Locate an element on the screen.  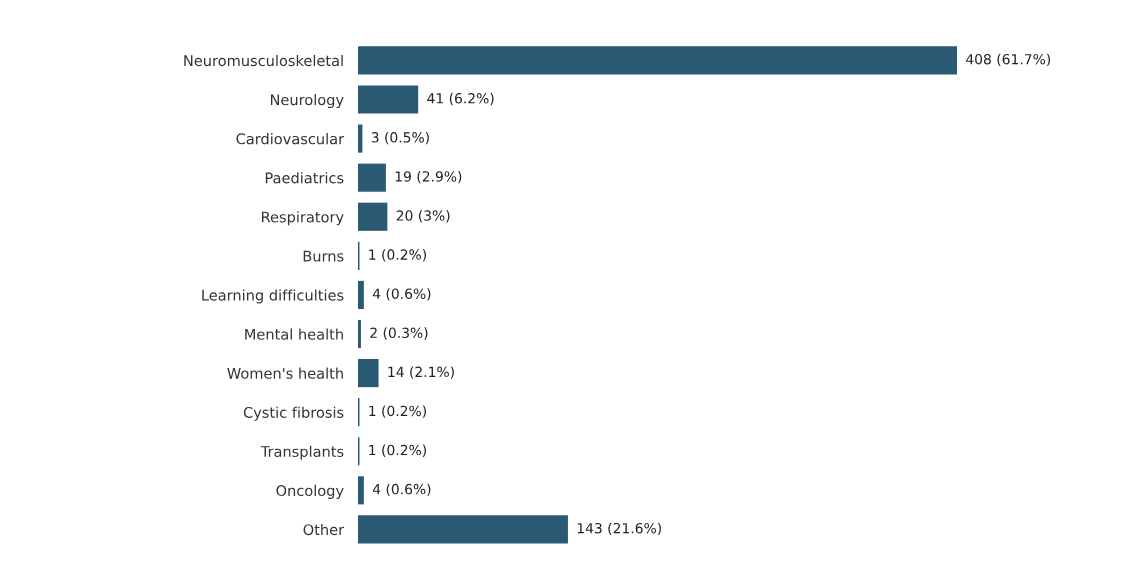
y-tick-label: Women's health is located at coordinates (285, 373).